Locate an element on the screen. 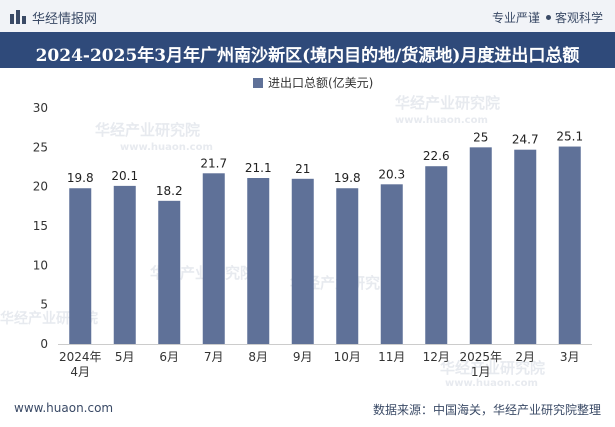 Image resolution: width=615 pixels, height=427 pixels. legend-label: 进出口总额(亿美元) is located at coordinates (320, 82).